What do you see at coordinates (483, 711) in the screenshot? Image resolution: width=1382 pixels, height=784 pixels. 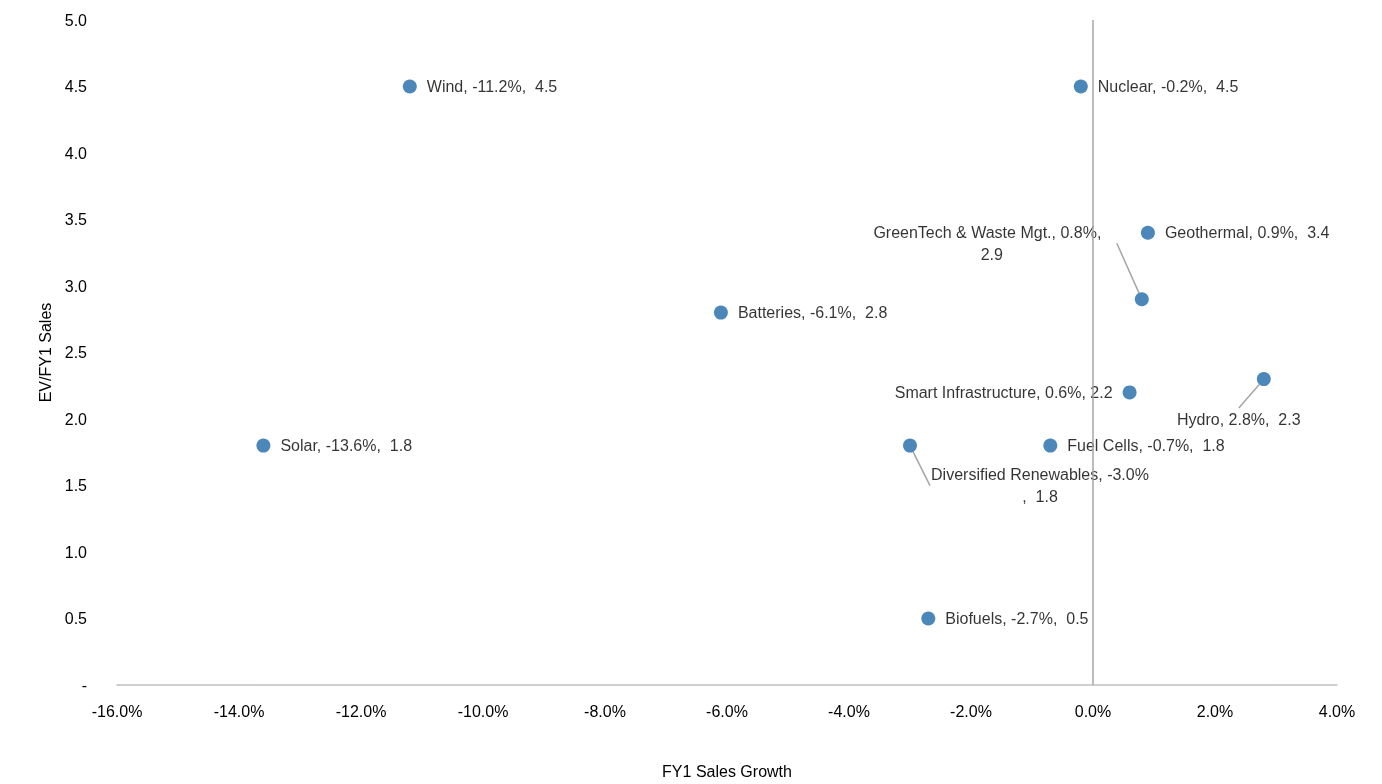 I see `x-tick-label: -10.0%` at bounding box center [483, 711].